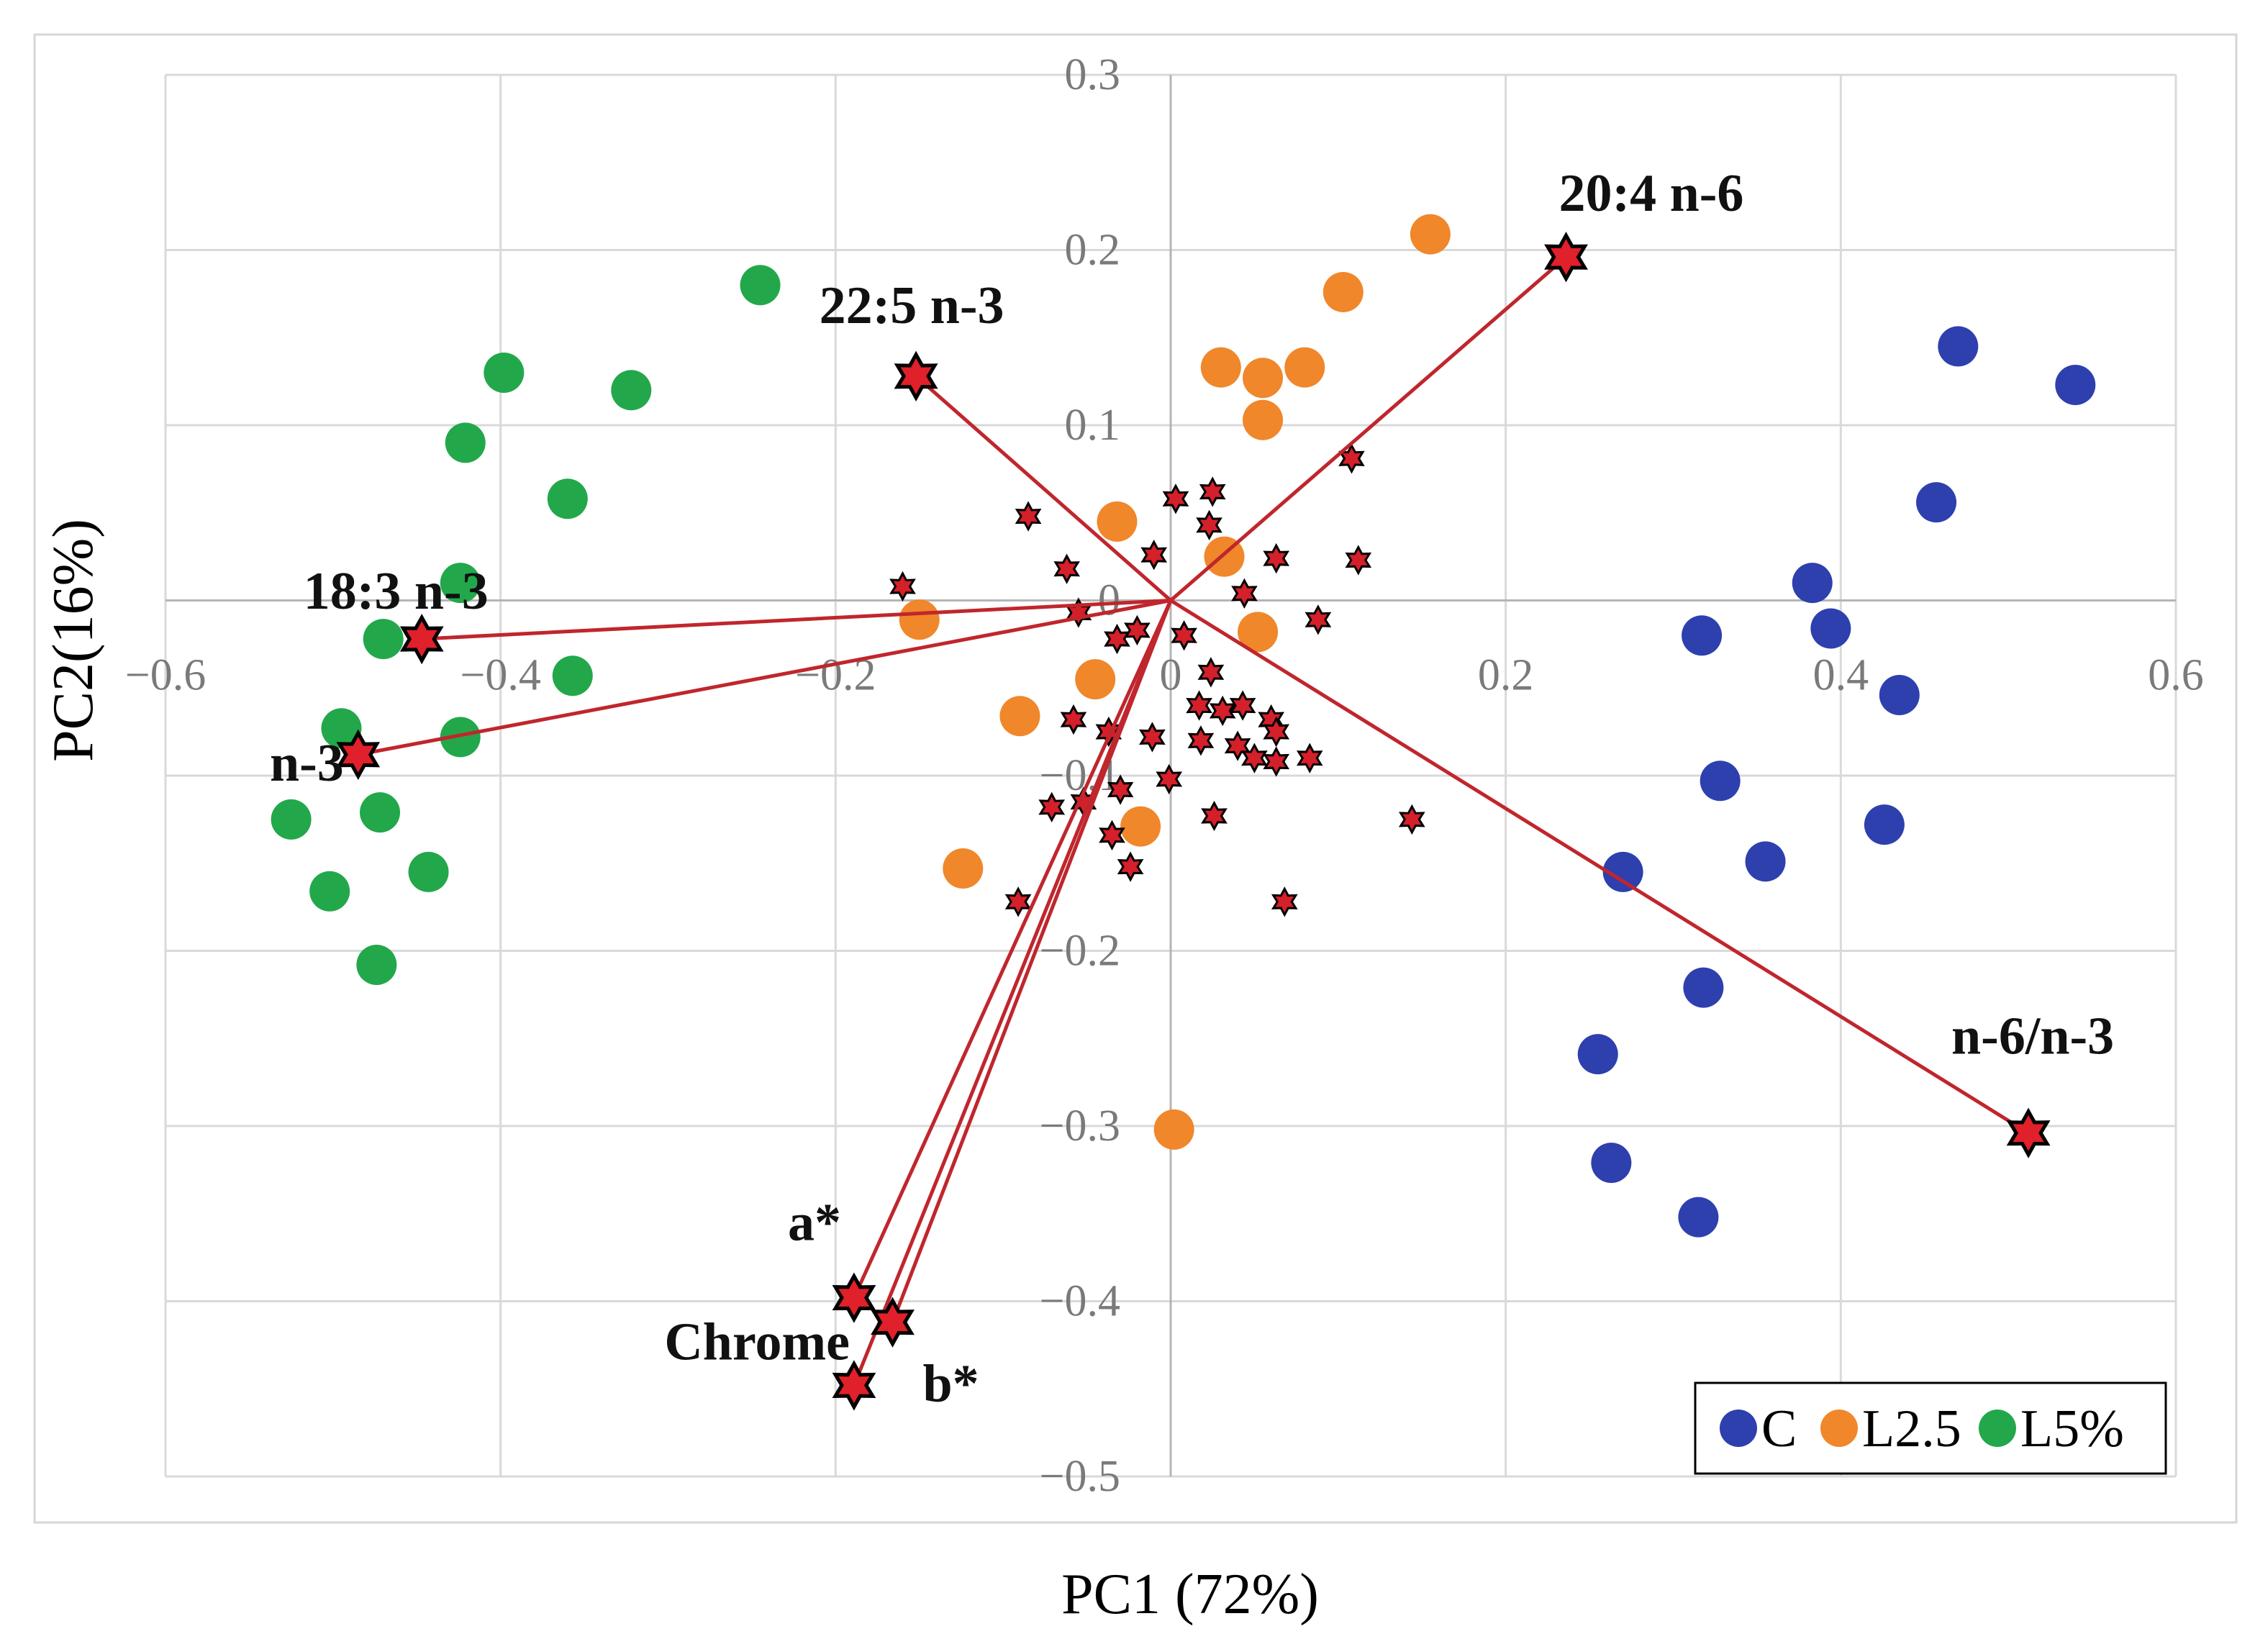  What do you see at coordinates (1912, 1428) in the screenshot?
I see `legend-label-l2-5: L2.5` at bounding box center [1912, 1428].